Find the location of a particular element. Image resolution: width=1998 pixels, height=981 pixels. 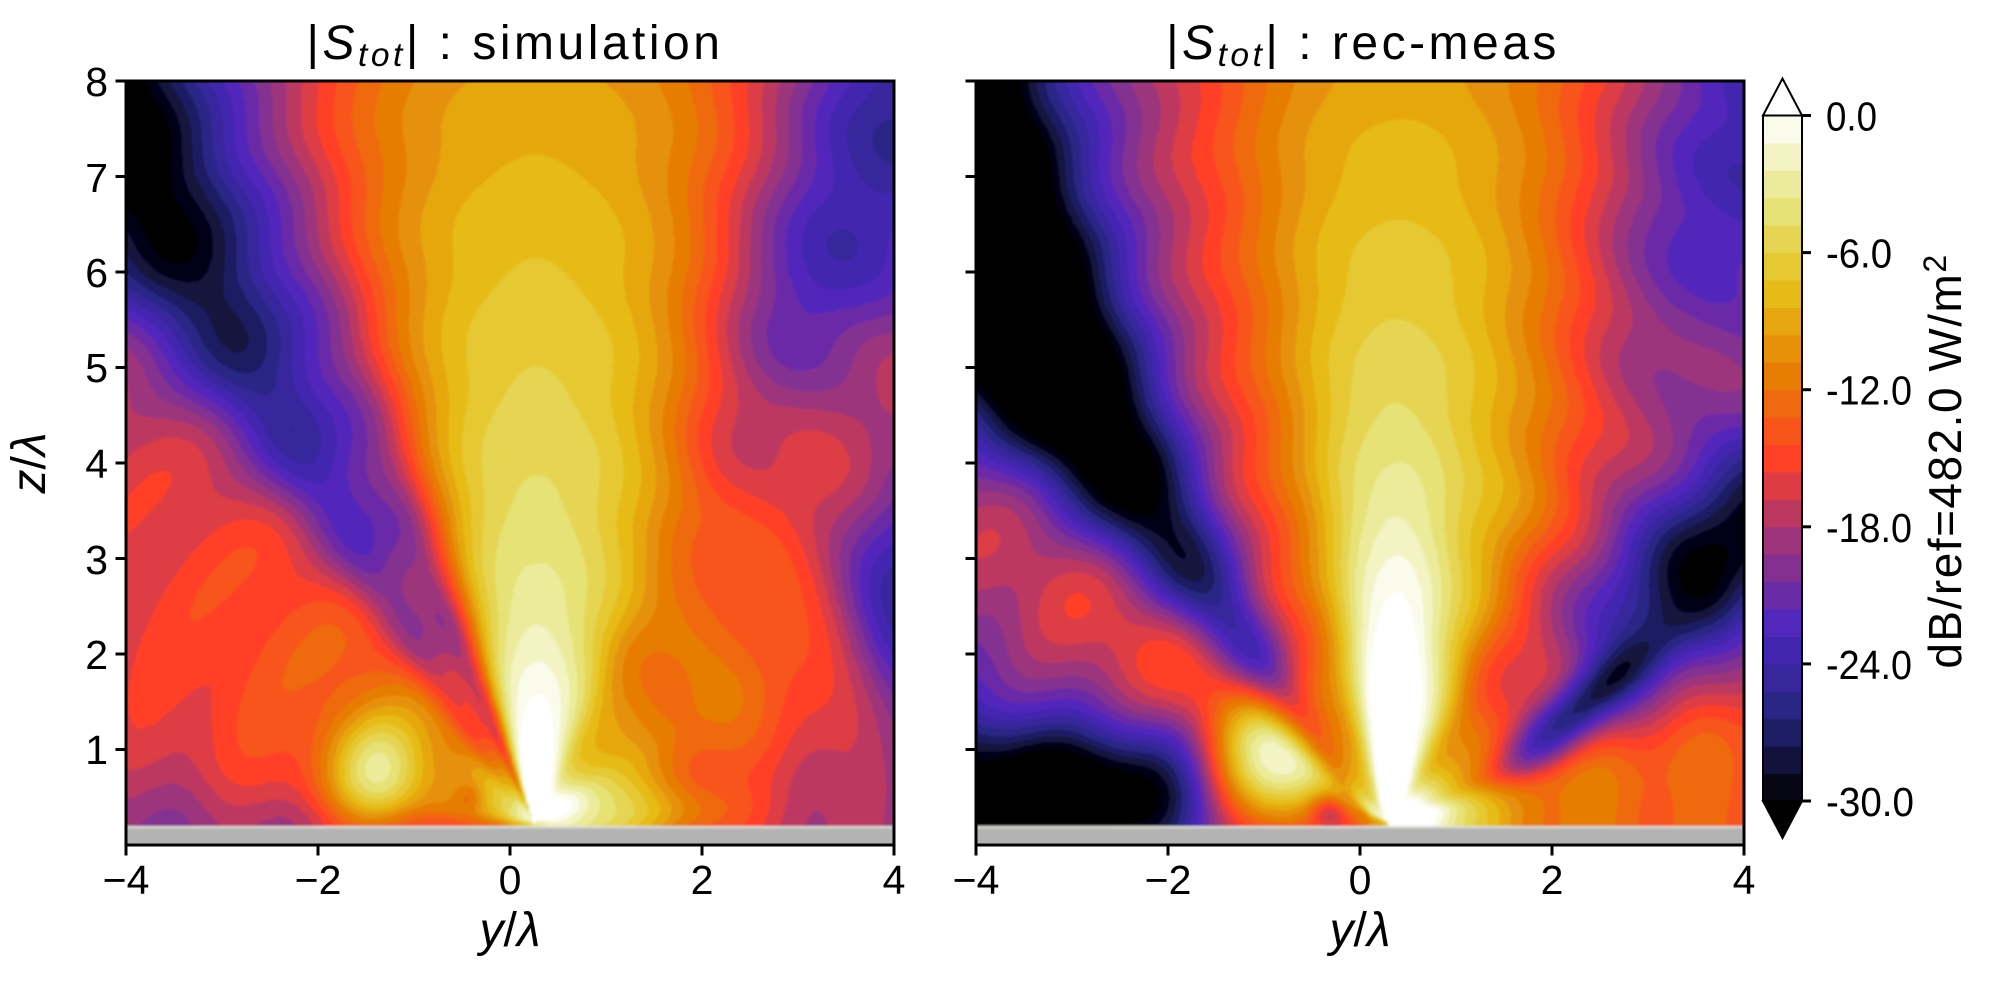

svg-text: 7 is located at coordinates (96, 178).